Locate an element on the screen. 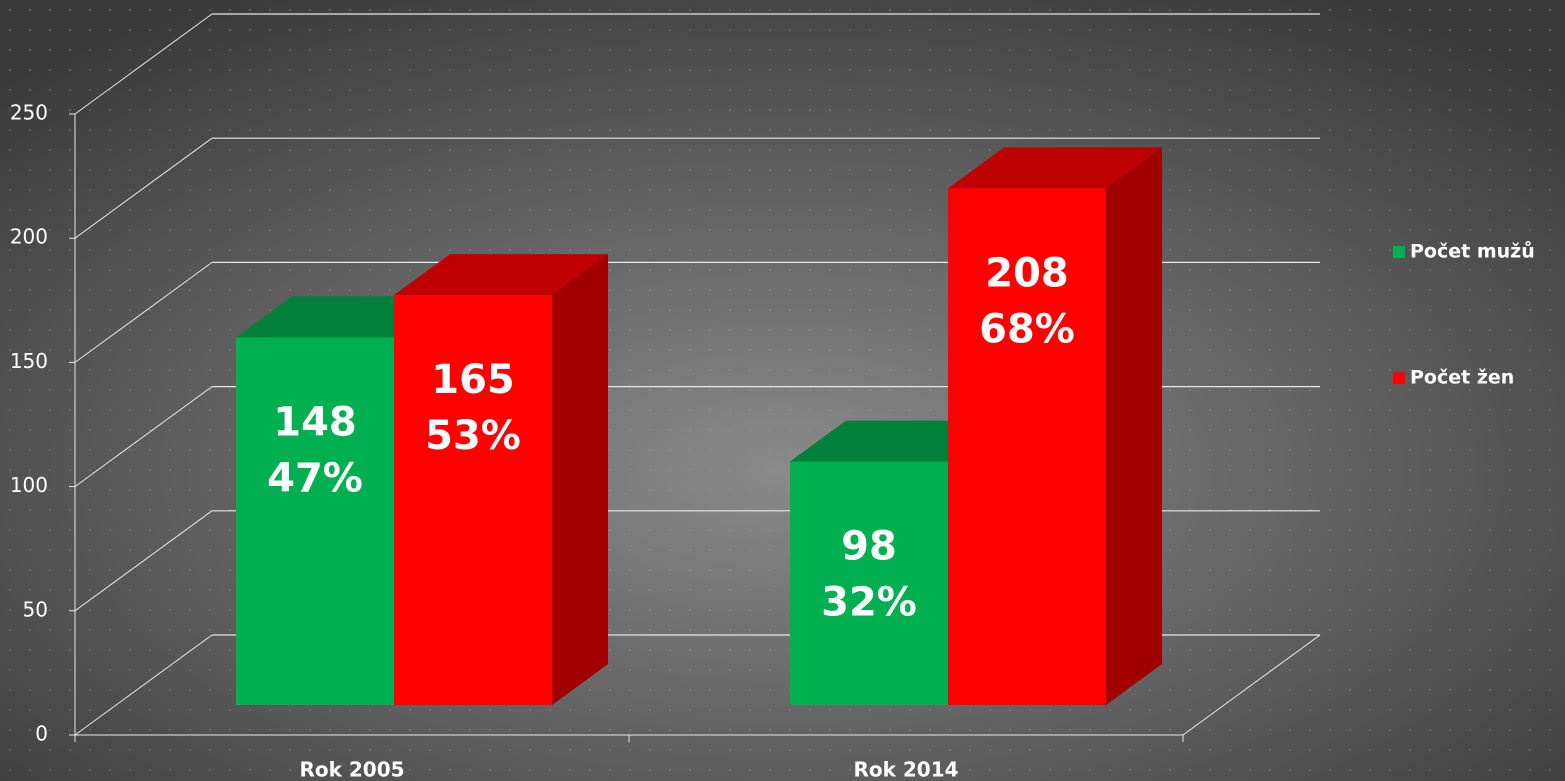  share-label: 47% is located at coordinates (315, 478).